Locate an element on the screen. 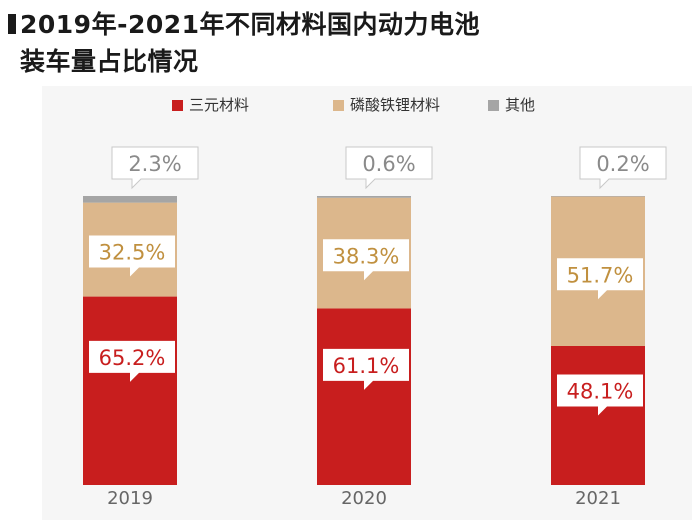 The height and width of the screenshot is (520, 697). data-label-2020-series-3-box is located at coordinates (389, 168).